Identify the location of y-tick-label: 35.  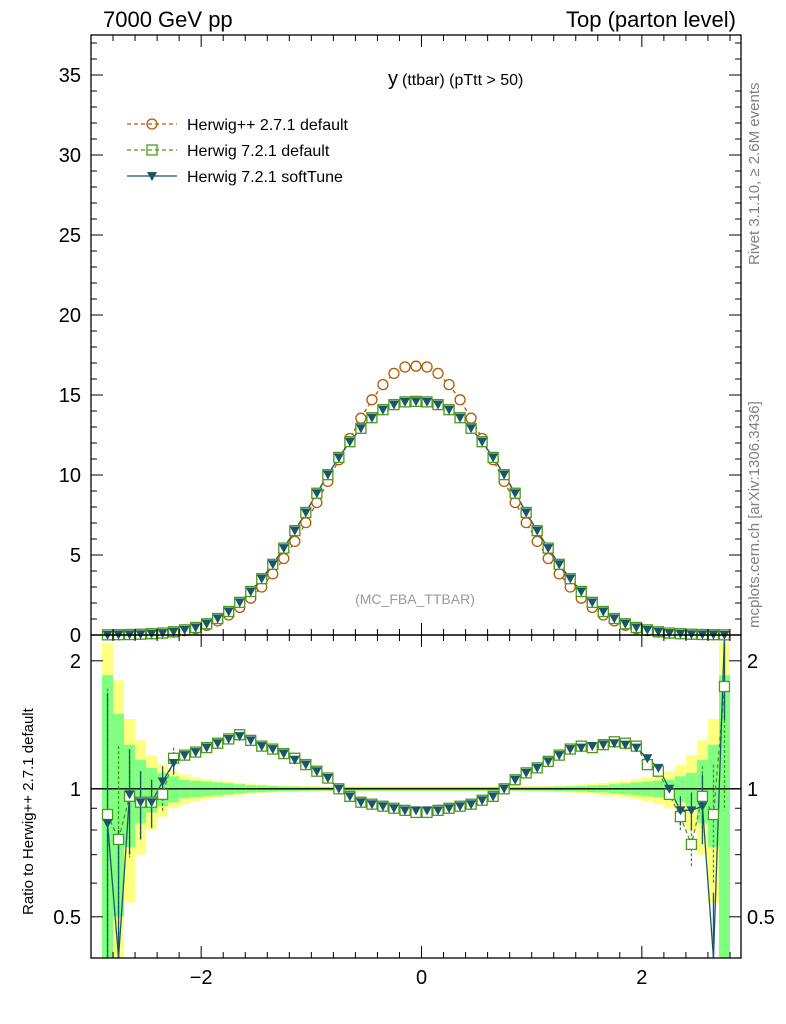
(70, 76).